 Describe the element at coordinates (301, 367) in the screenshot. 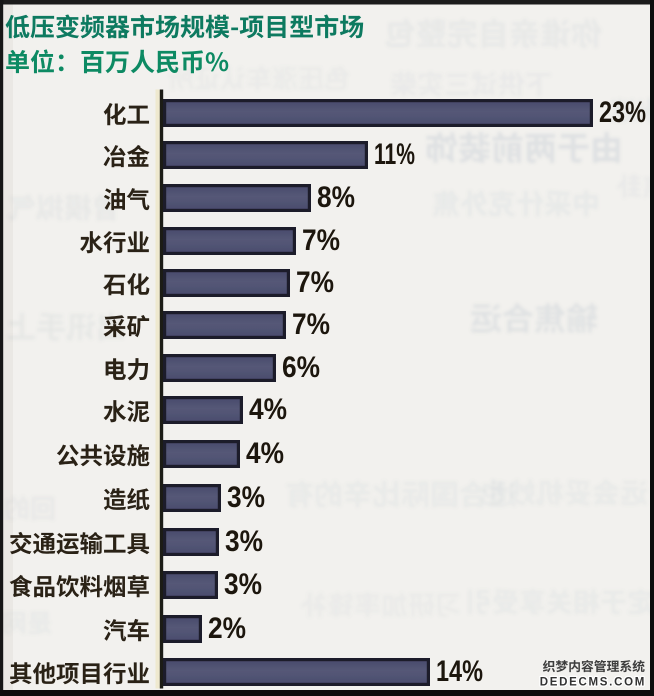

I see `svg-text: 6%` at that location.